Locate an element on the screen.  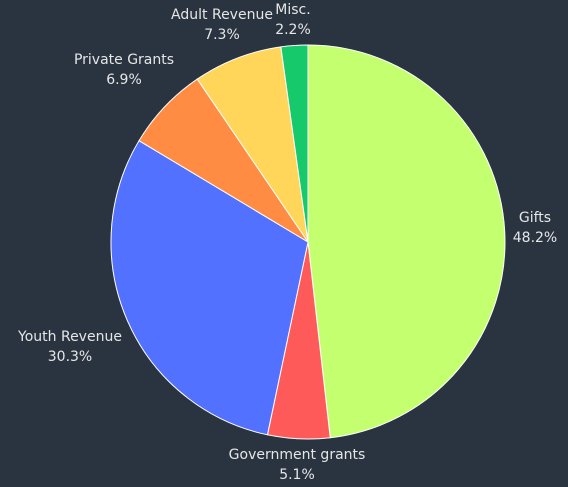
slice-label-private-grants: Private Grants is located at coordinates (124, 60).